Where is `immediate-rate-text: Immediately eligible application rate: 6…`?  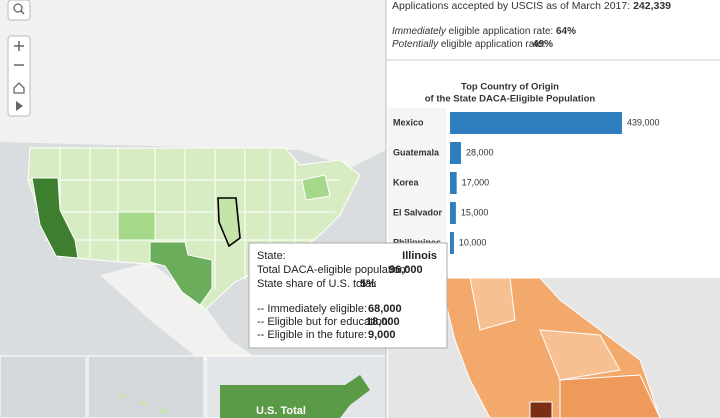
immediate-rate-text: Immediately eligible application rate: 6… is located at coordinates (484, 31).